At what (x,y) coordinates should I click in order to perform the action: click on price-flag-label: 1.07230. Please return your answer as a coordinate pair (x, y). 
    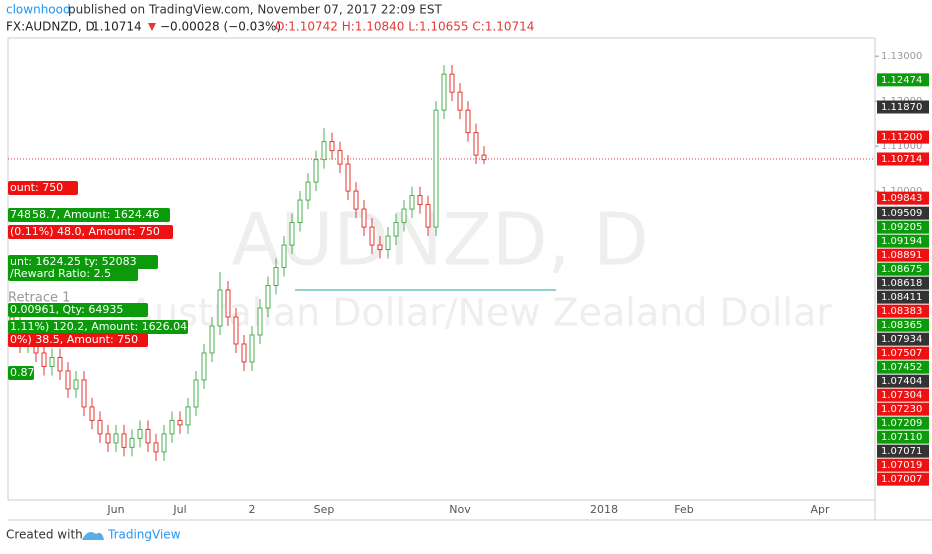
    Looking at the image, I should click on (901, 409).